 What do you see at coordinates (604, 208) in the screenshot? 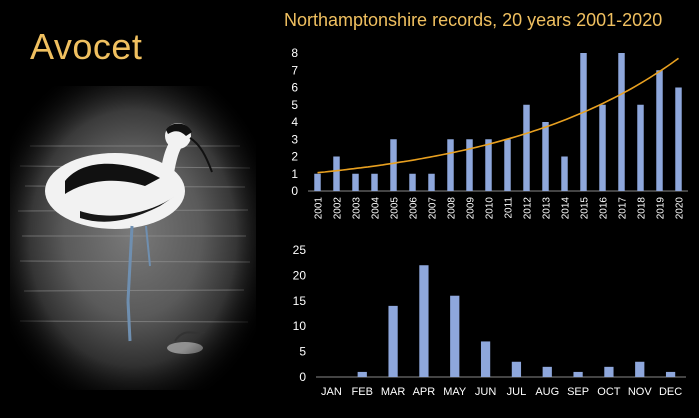
I see `x-tick-label: 2016` at bounding box center [604, 208].